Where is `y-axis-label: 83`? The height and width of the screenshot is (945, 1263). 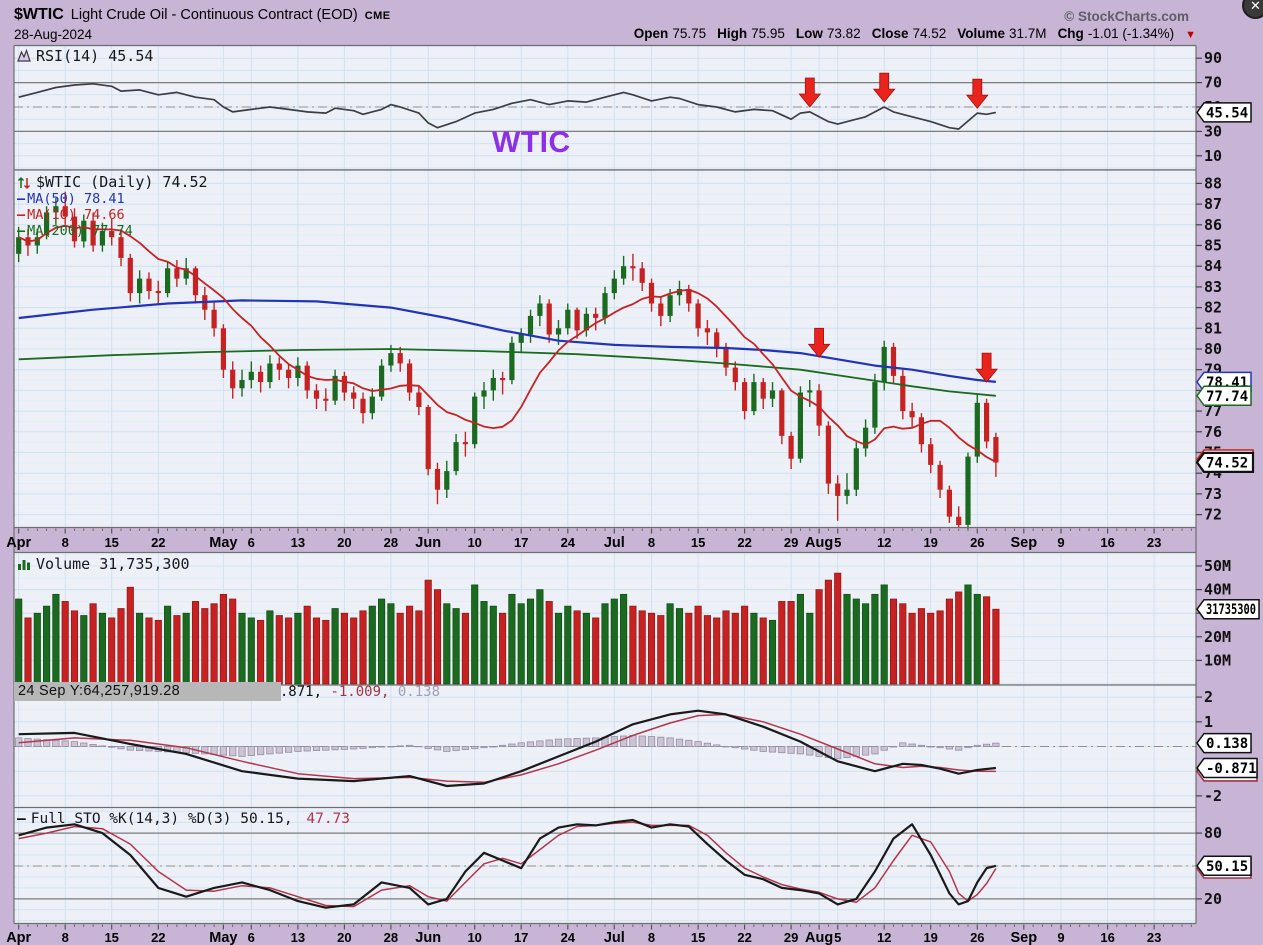 y-axis-label: 83 is located at coordinates (1213, 287).